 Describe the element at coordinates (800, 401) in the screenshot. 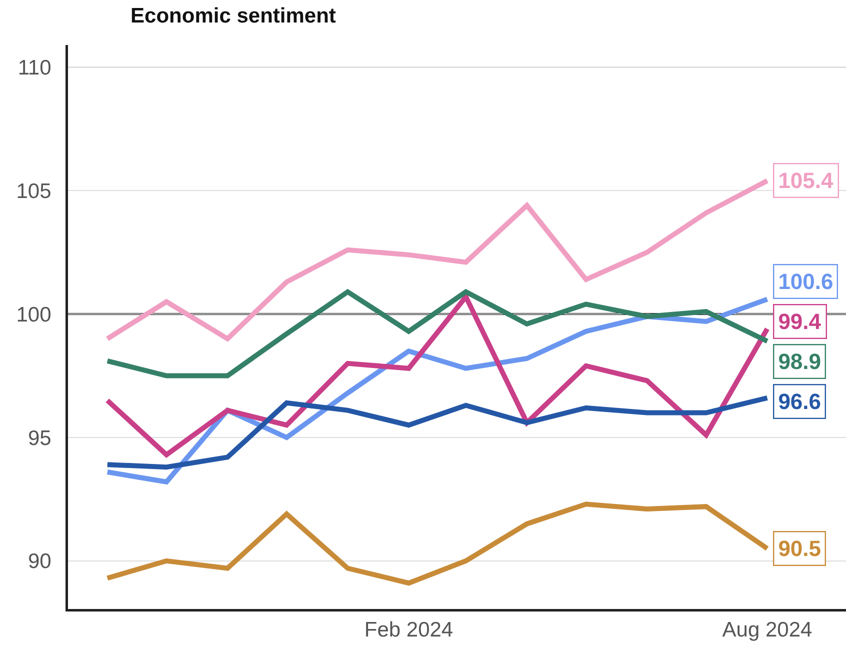

I see `data-label: 96.6` at that location.